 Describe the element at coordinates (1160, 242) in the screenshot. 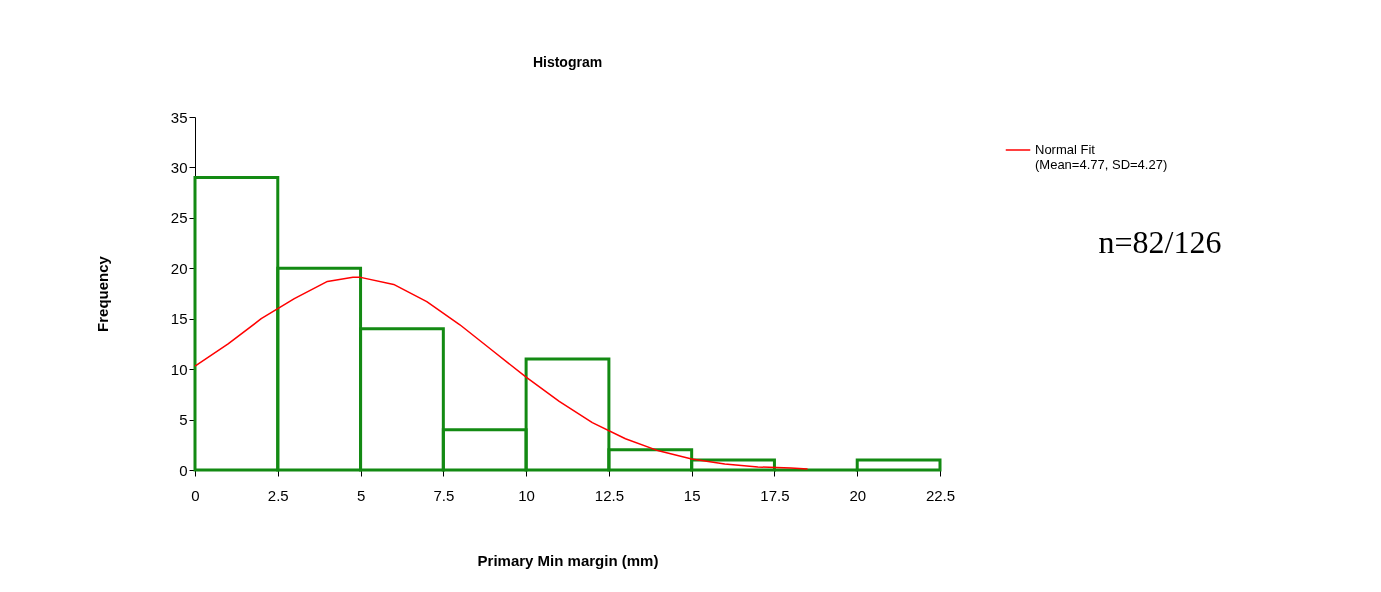

I see `text: n=82/126` at that location.